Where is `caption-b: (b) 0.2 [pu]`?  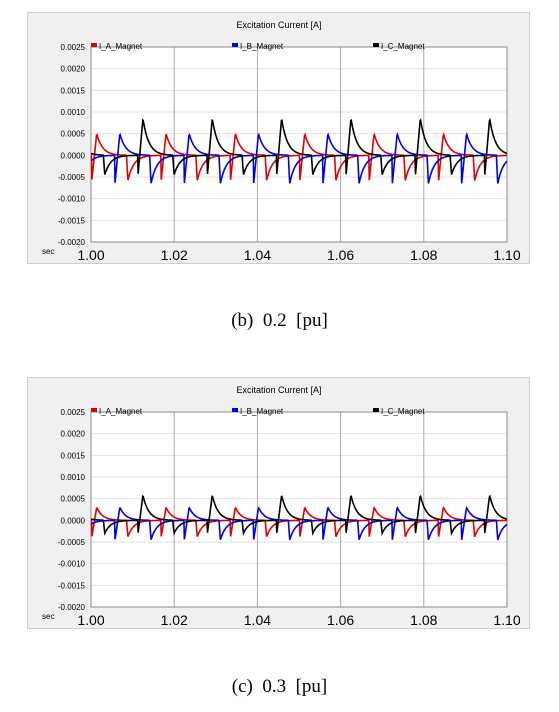
caption-b: (b) 0.2 [pu] is located at coordinates (279, 320).